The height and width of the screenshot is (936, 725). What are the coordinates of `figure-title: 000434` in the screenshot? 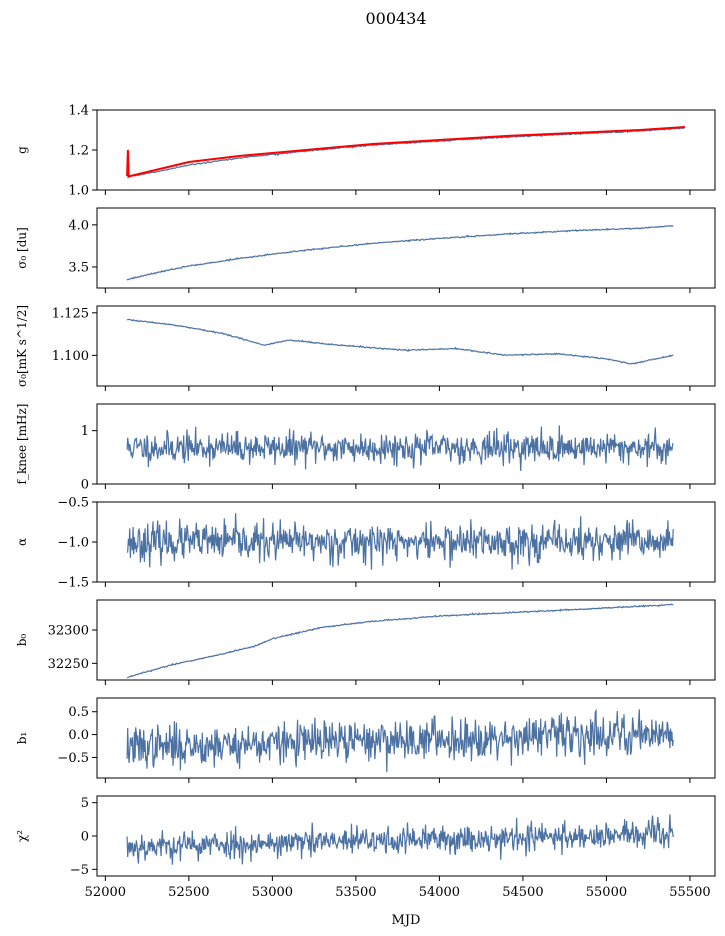 It's located at (395, 18).